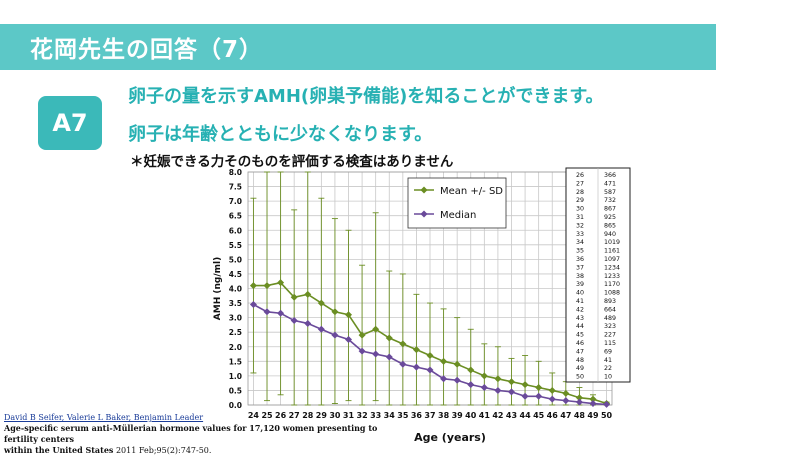 Image resolution: width=800 pixels, height=456 pixels. Describe the element at coordinates (444, 415) in the screenshot. I see `x-tick-label: 38` at that location.